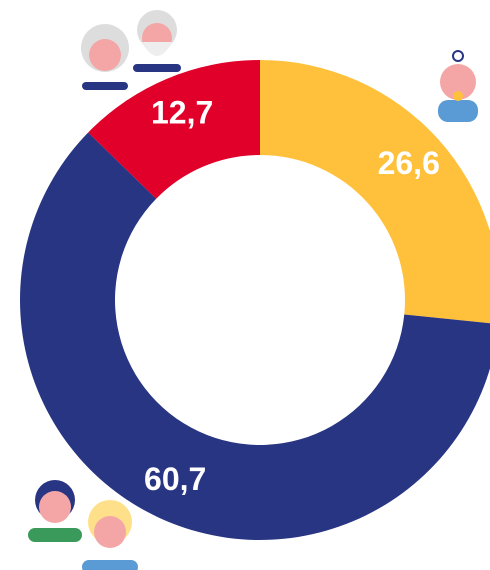 The height and width of the screenshot is (570, 490). I want to click on icon-adults, so click(83, 525).